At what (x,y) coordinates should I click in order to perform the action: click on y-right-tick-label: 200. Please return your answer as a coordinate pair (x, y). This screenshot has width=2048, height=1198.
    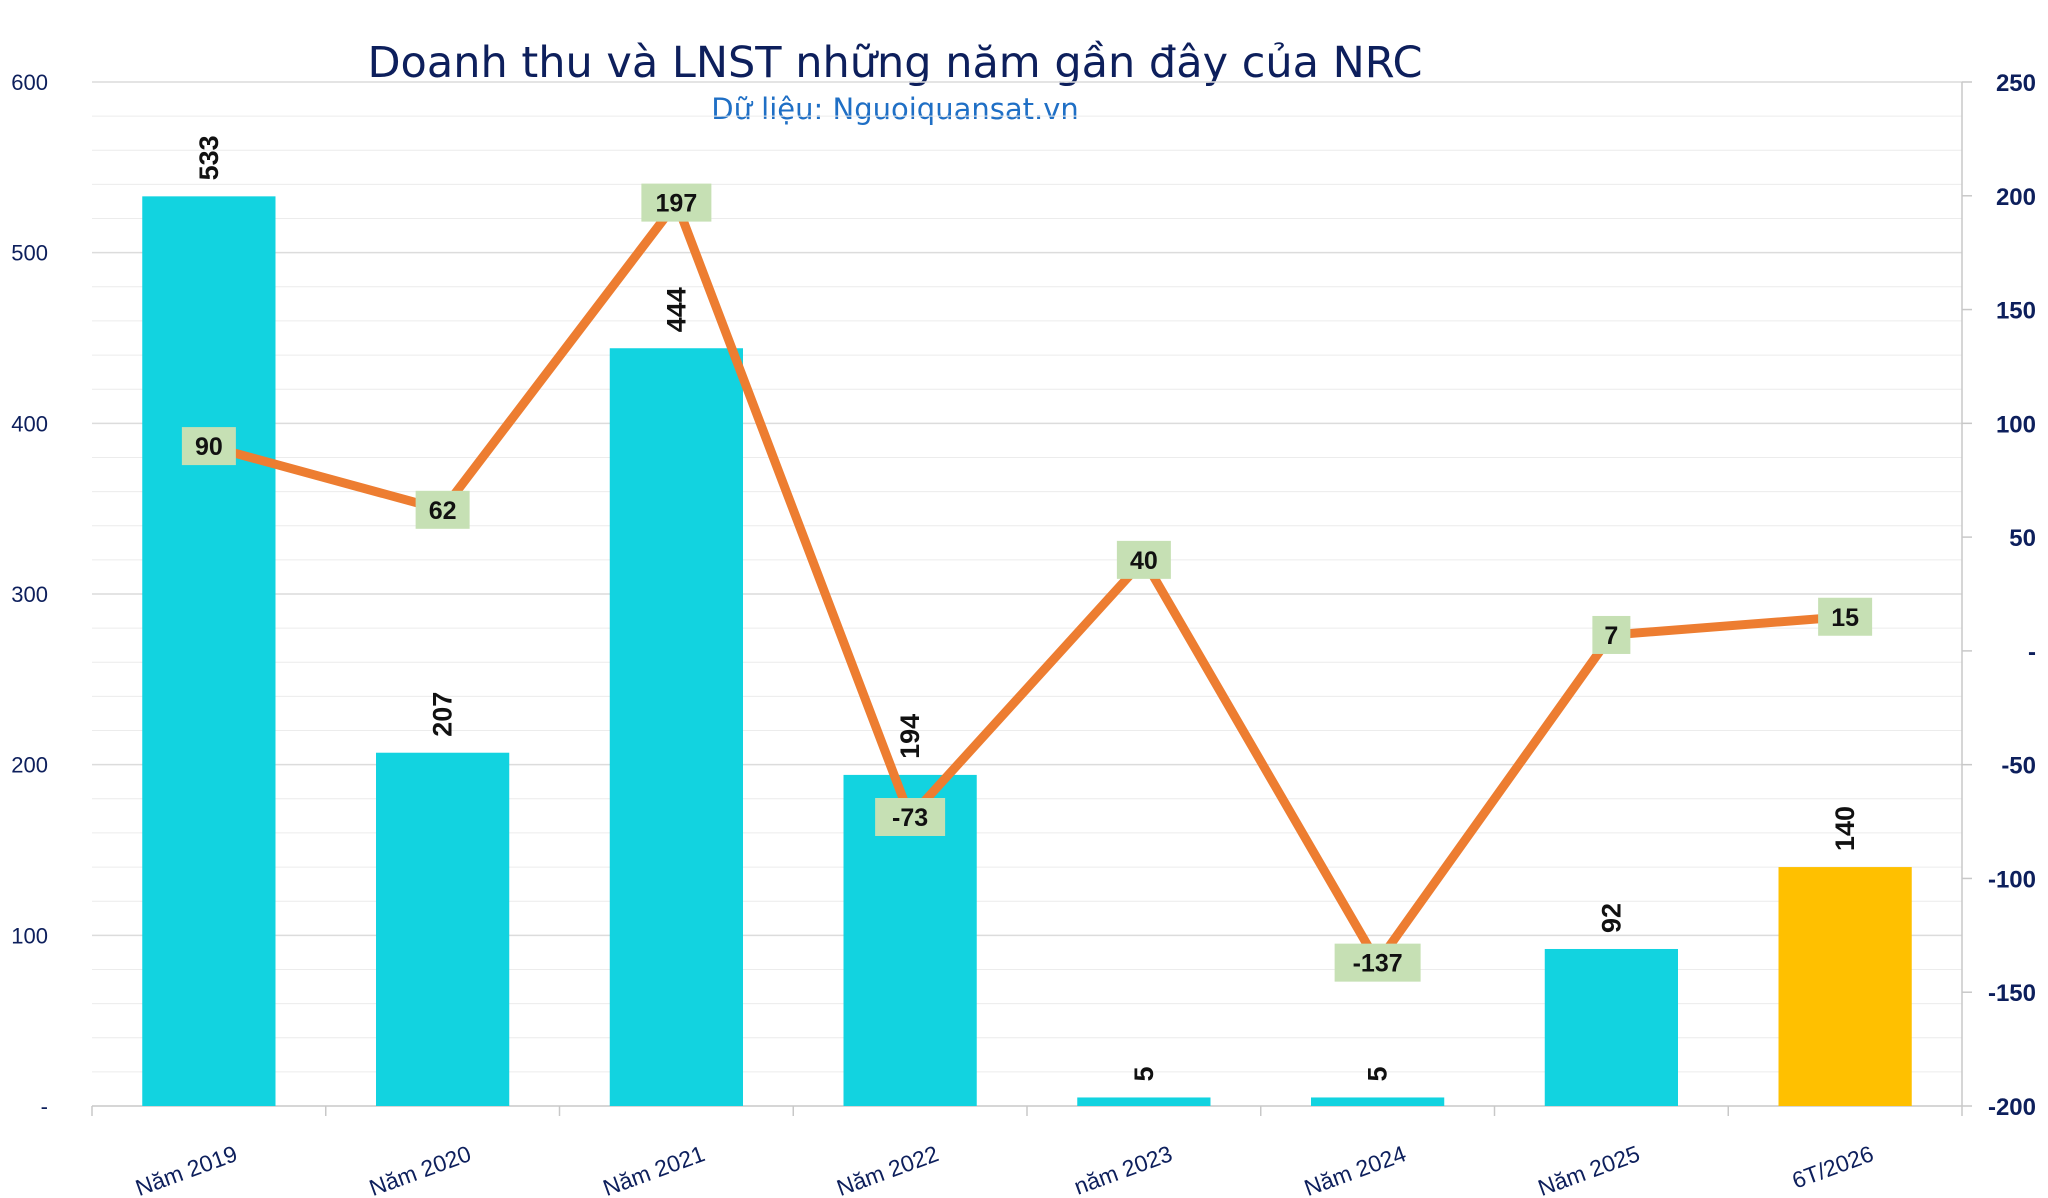
    Looking at the image, I should click on (2016, 197).